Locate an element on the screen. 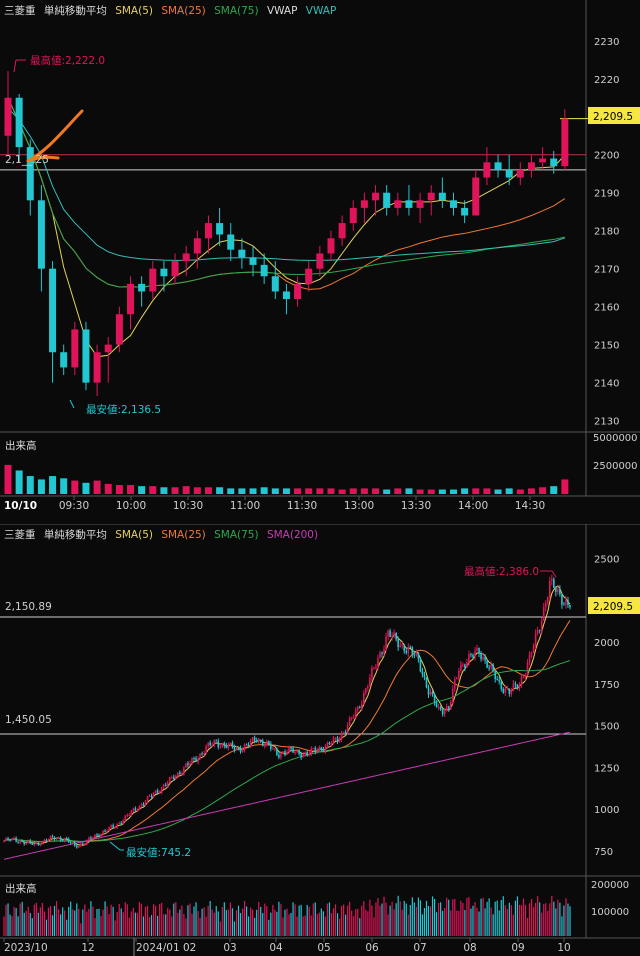 Image resolution: width=640 pixels, height=956 pixels. daily-low-leader is located at coordinates (116, 846).